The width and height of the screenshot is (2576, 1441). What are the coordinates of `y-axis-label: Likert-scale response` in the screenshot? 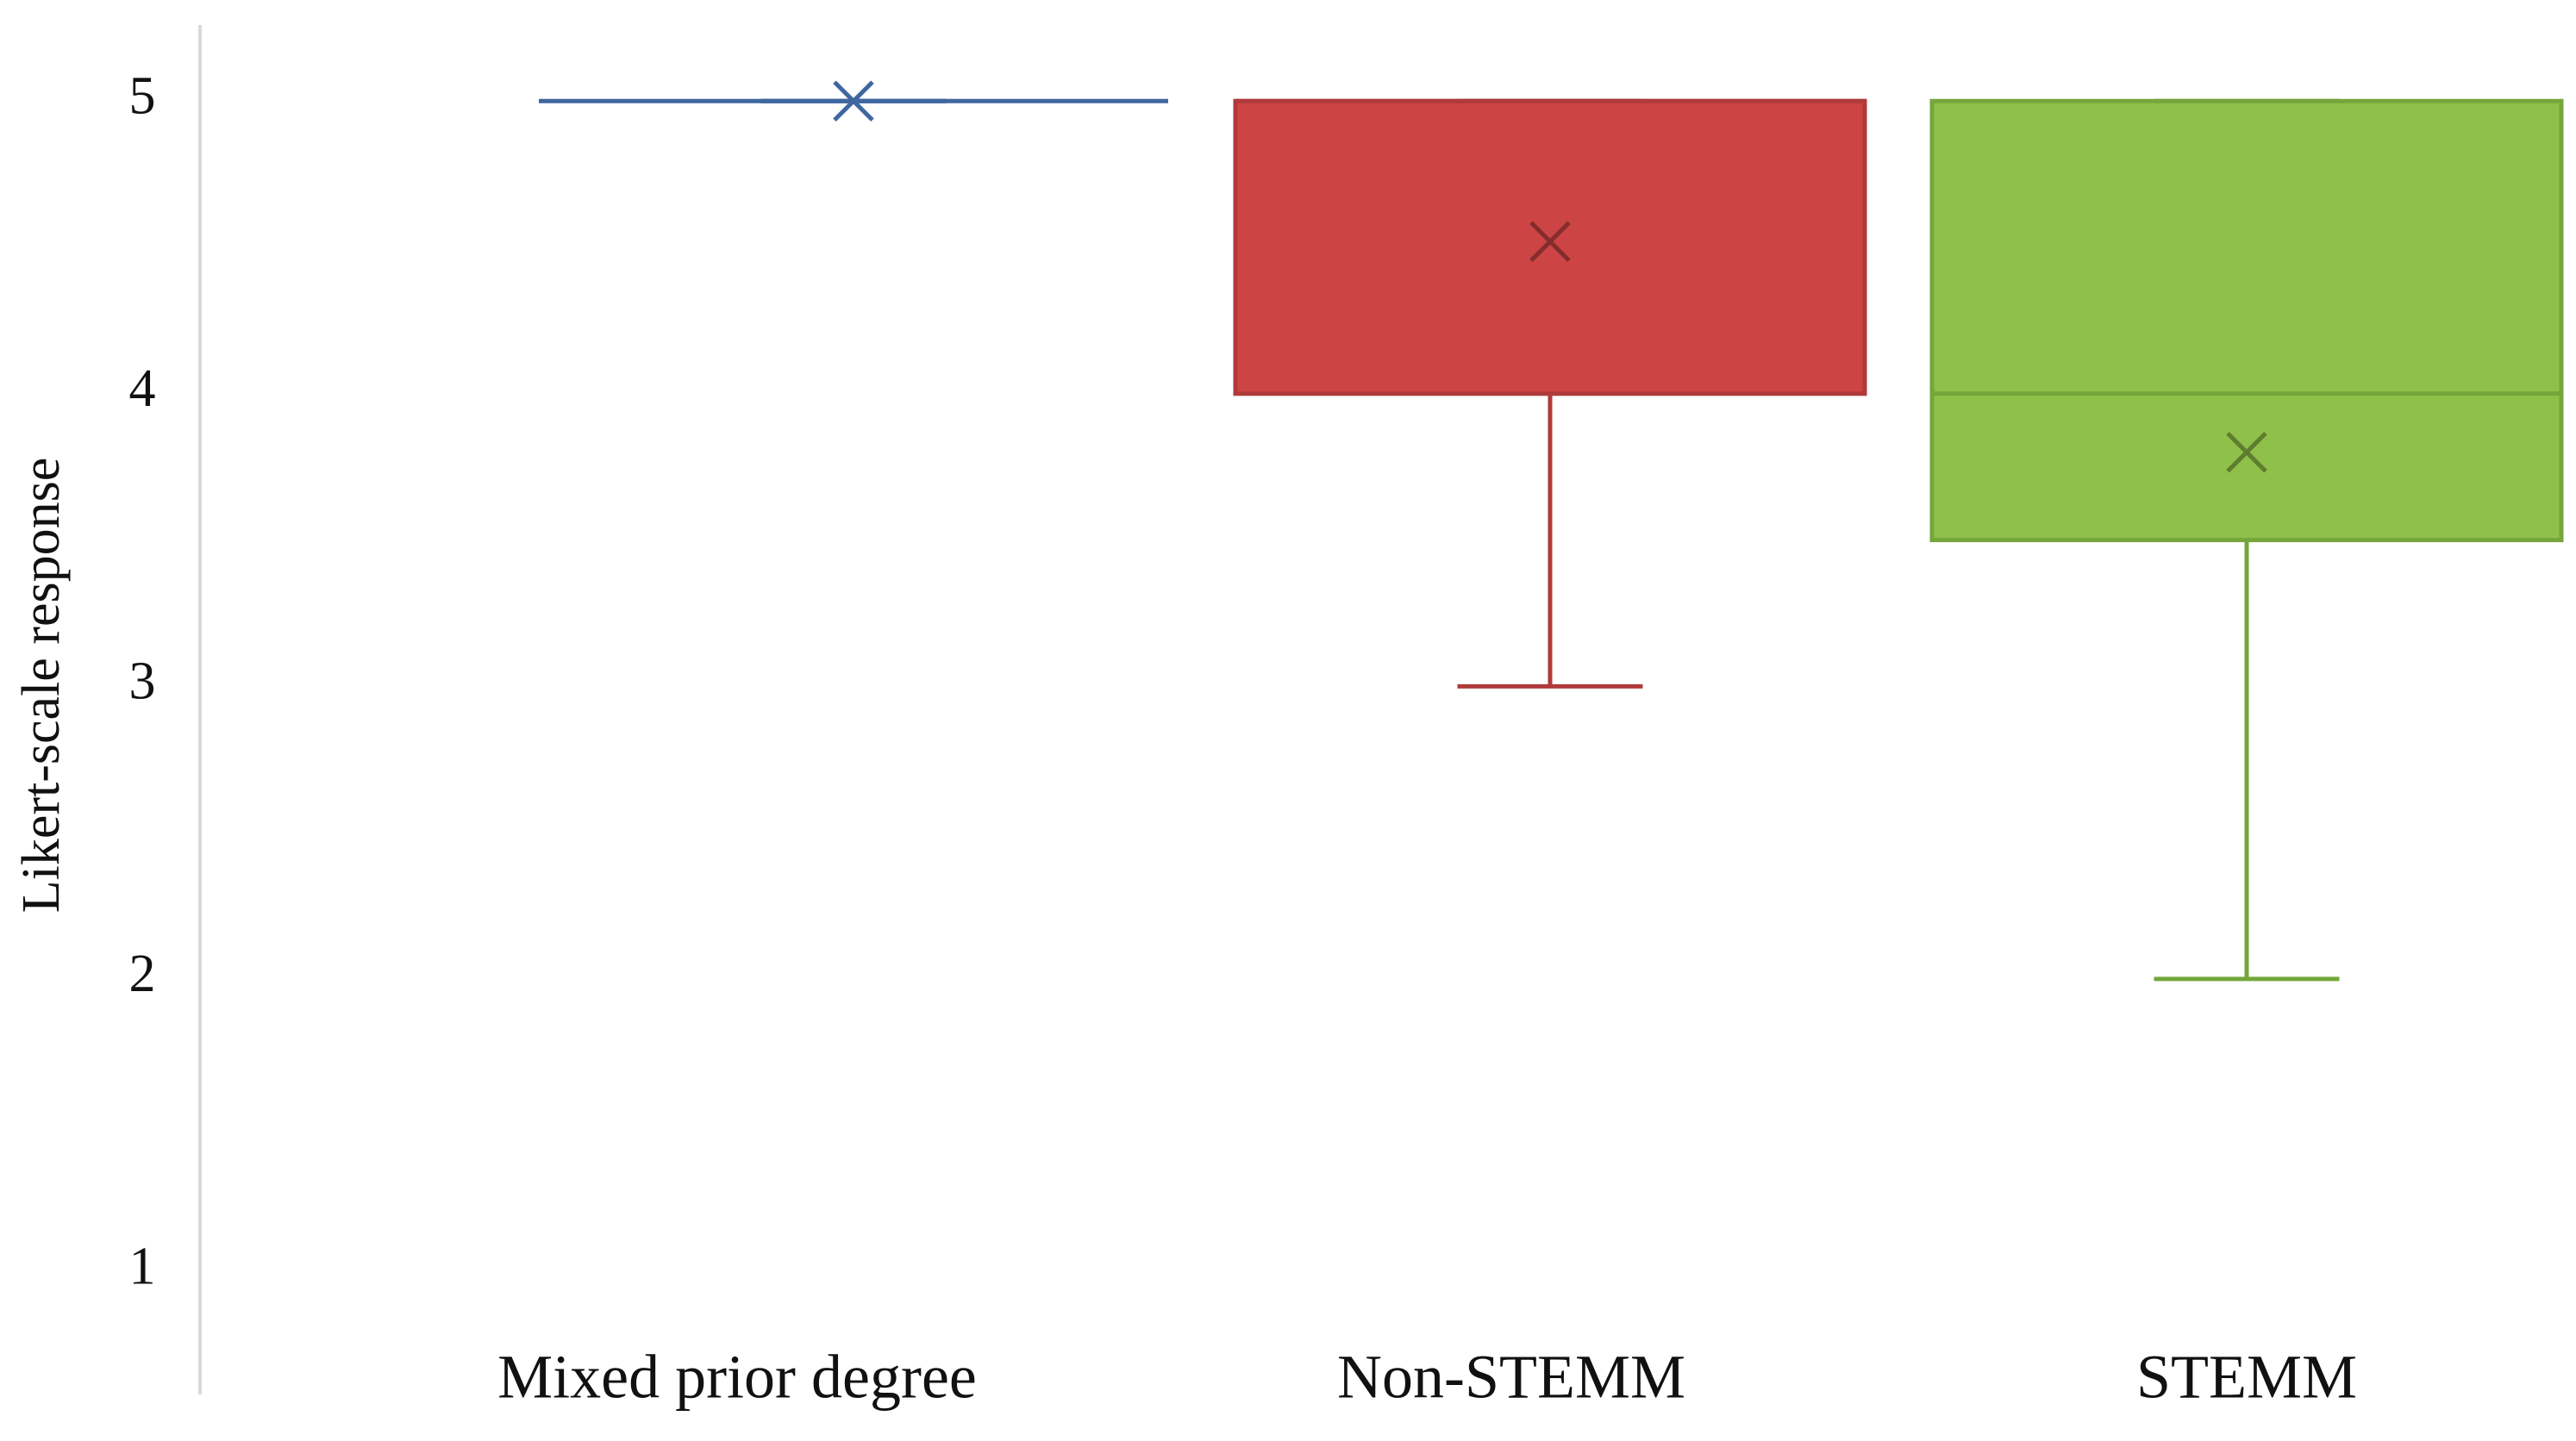 It's located at (41, 685).